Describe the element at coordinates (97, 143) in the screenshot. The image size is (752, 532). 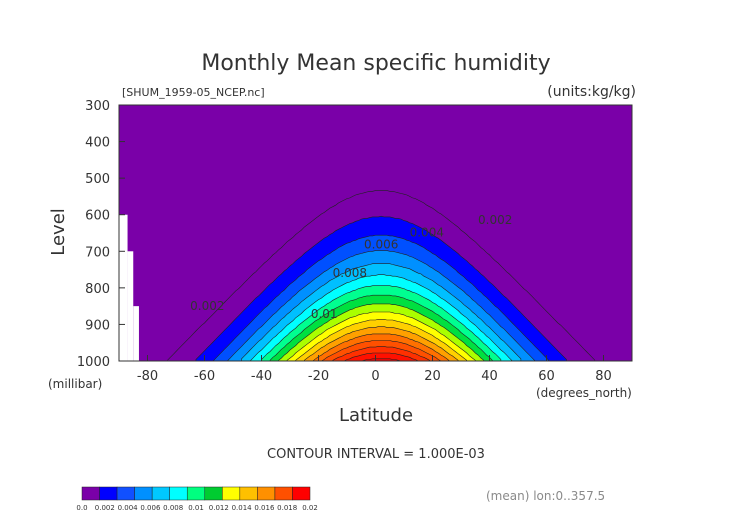
I see `y-tick-label-1: 400` at that location.